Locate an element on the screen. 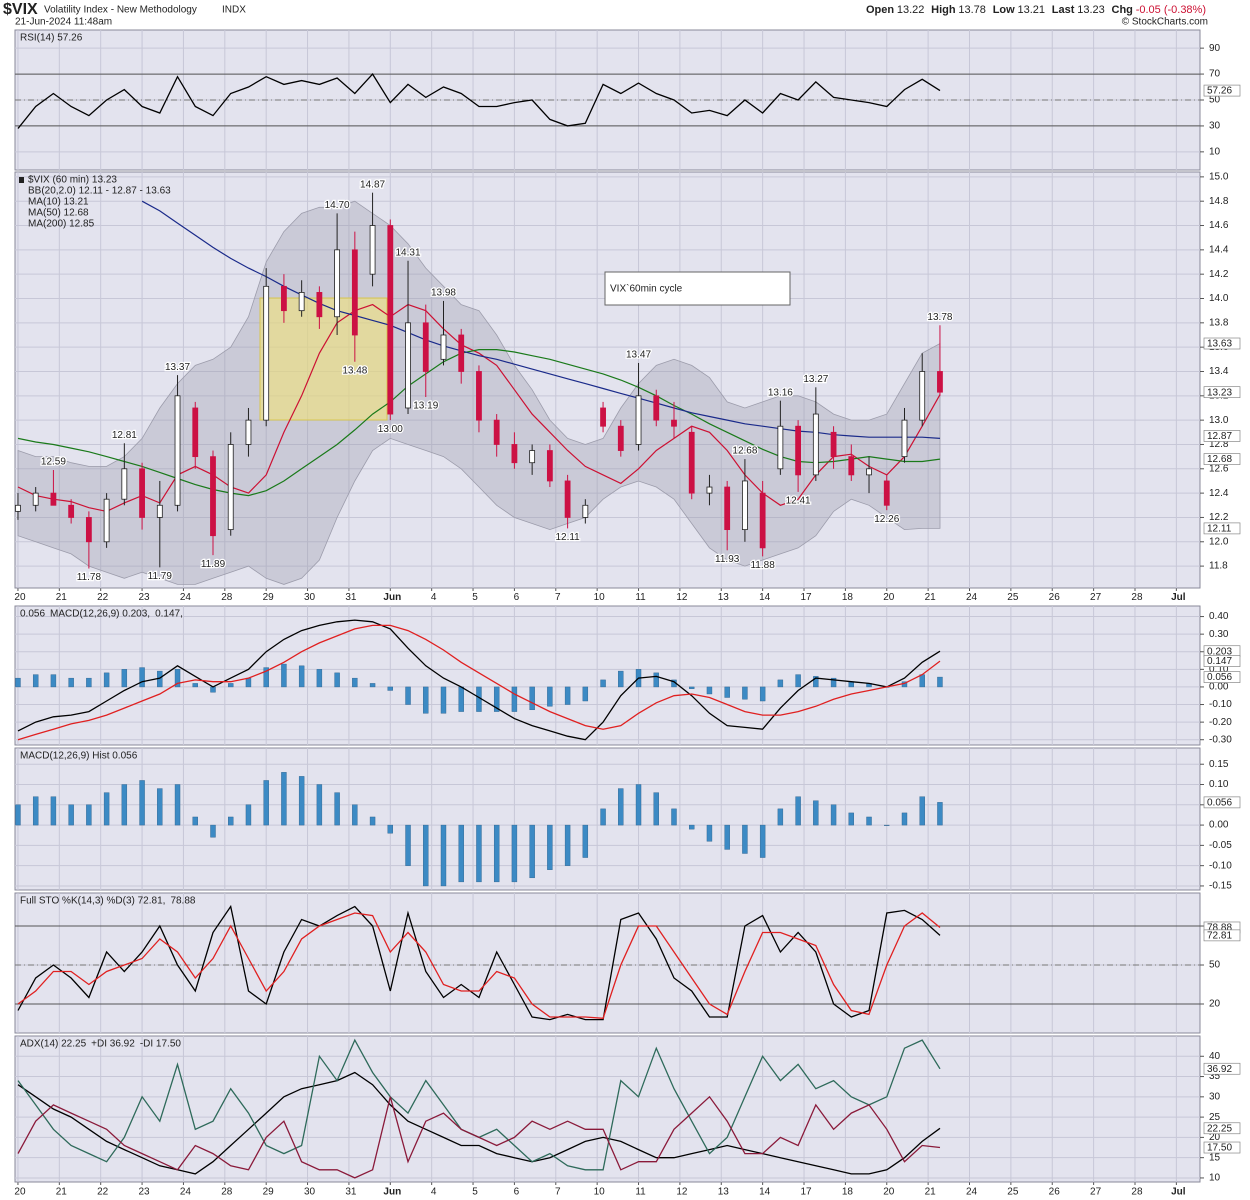 The width and height of the screenshot is (1250, 1200). y-tick-label: 90 is located at coordinates (1215, 48).